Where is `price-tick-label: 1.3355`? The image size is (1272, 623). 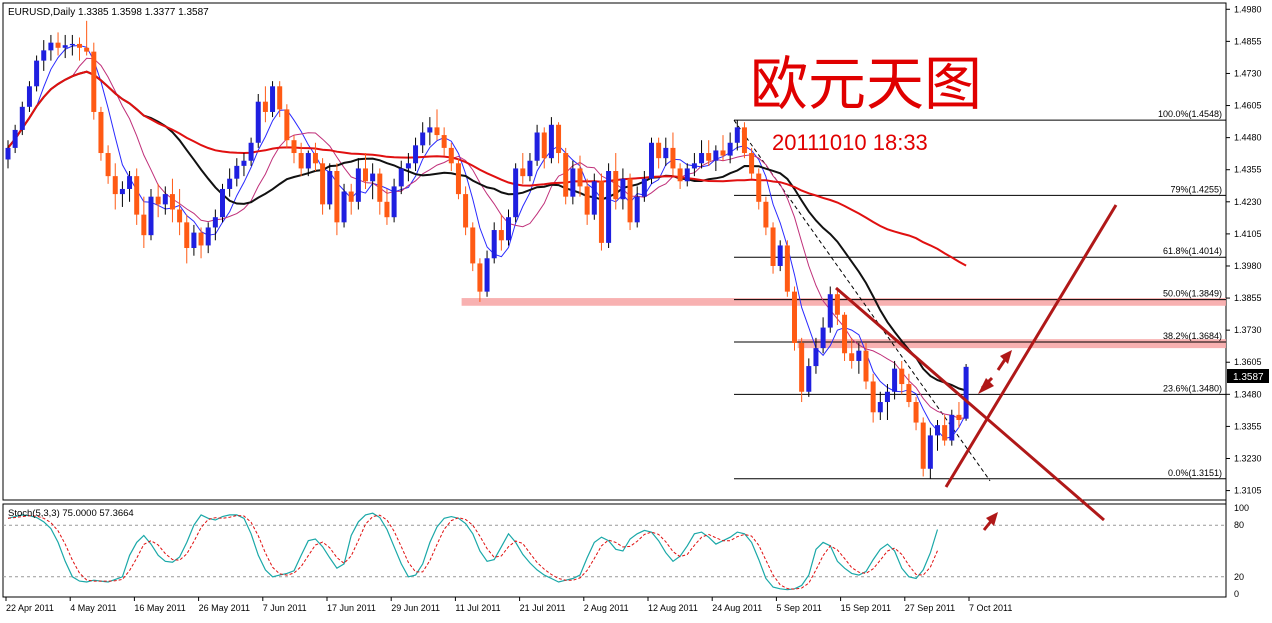
price-tick-label: 1.3355 is located at coordinates (1248, 426).